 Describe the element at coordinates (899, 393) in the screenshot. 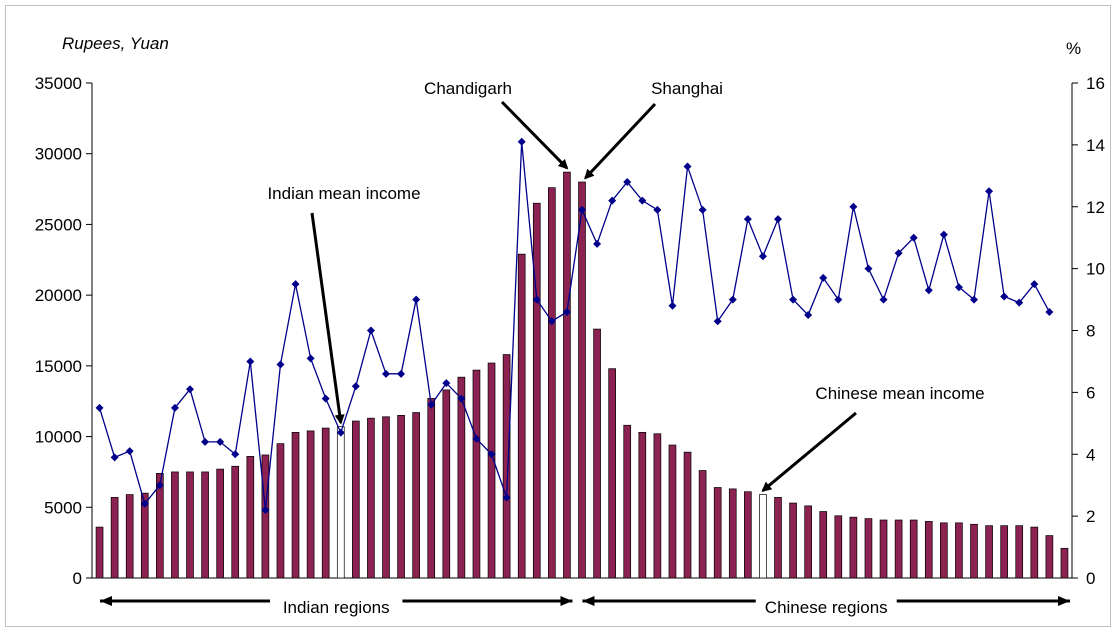

I see `annotation-label: Chinese mean income` at that location.